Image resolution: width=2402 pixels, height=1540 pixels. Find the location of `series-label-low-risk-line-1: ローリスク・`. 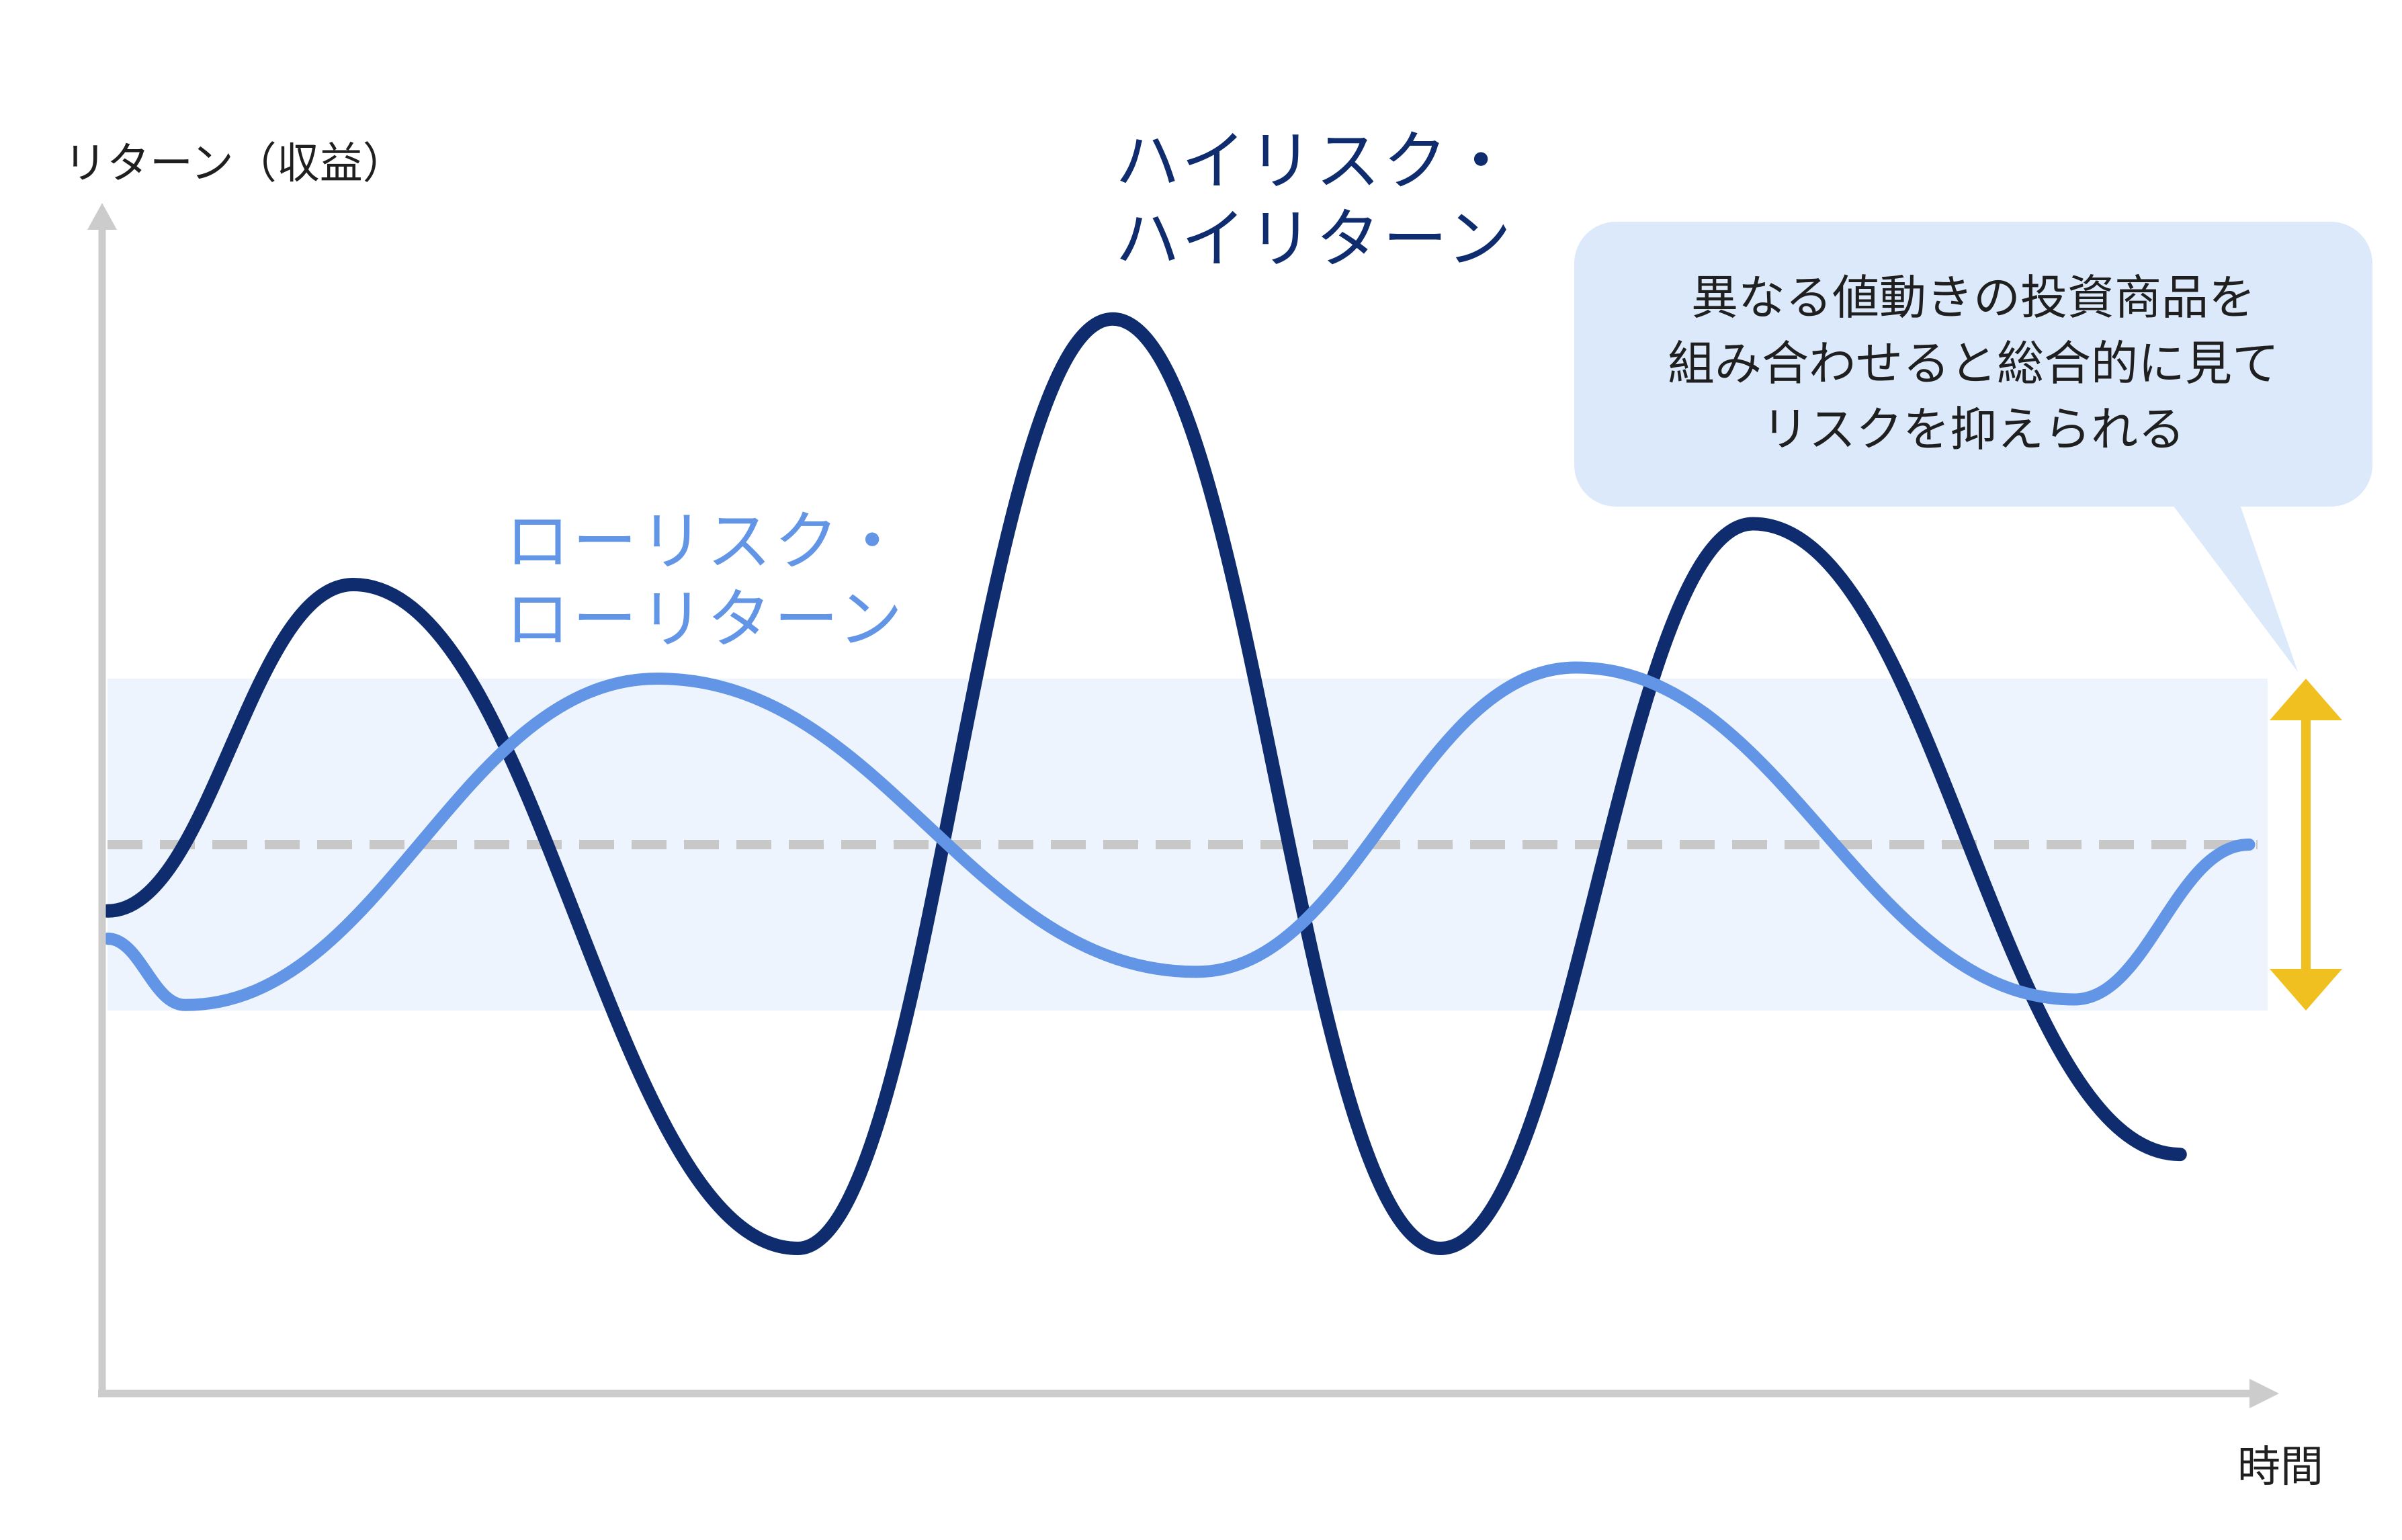

series-label-low-risk-line-1: ローリスク・ is located at coordinates (706, 541).